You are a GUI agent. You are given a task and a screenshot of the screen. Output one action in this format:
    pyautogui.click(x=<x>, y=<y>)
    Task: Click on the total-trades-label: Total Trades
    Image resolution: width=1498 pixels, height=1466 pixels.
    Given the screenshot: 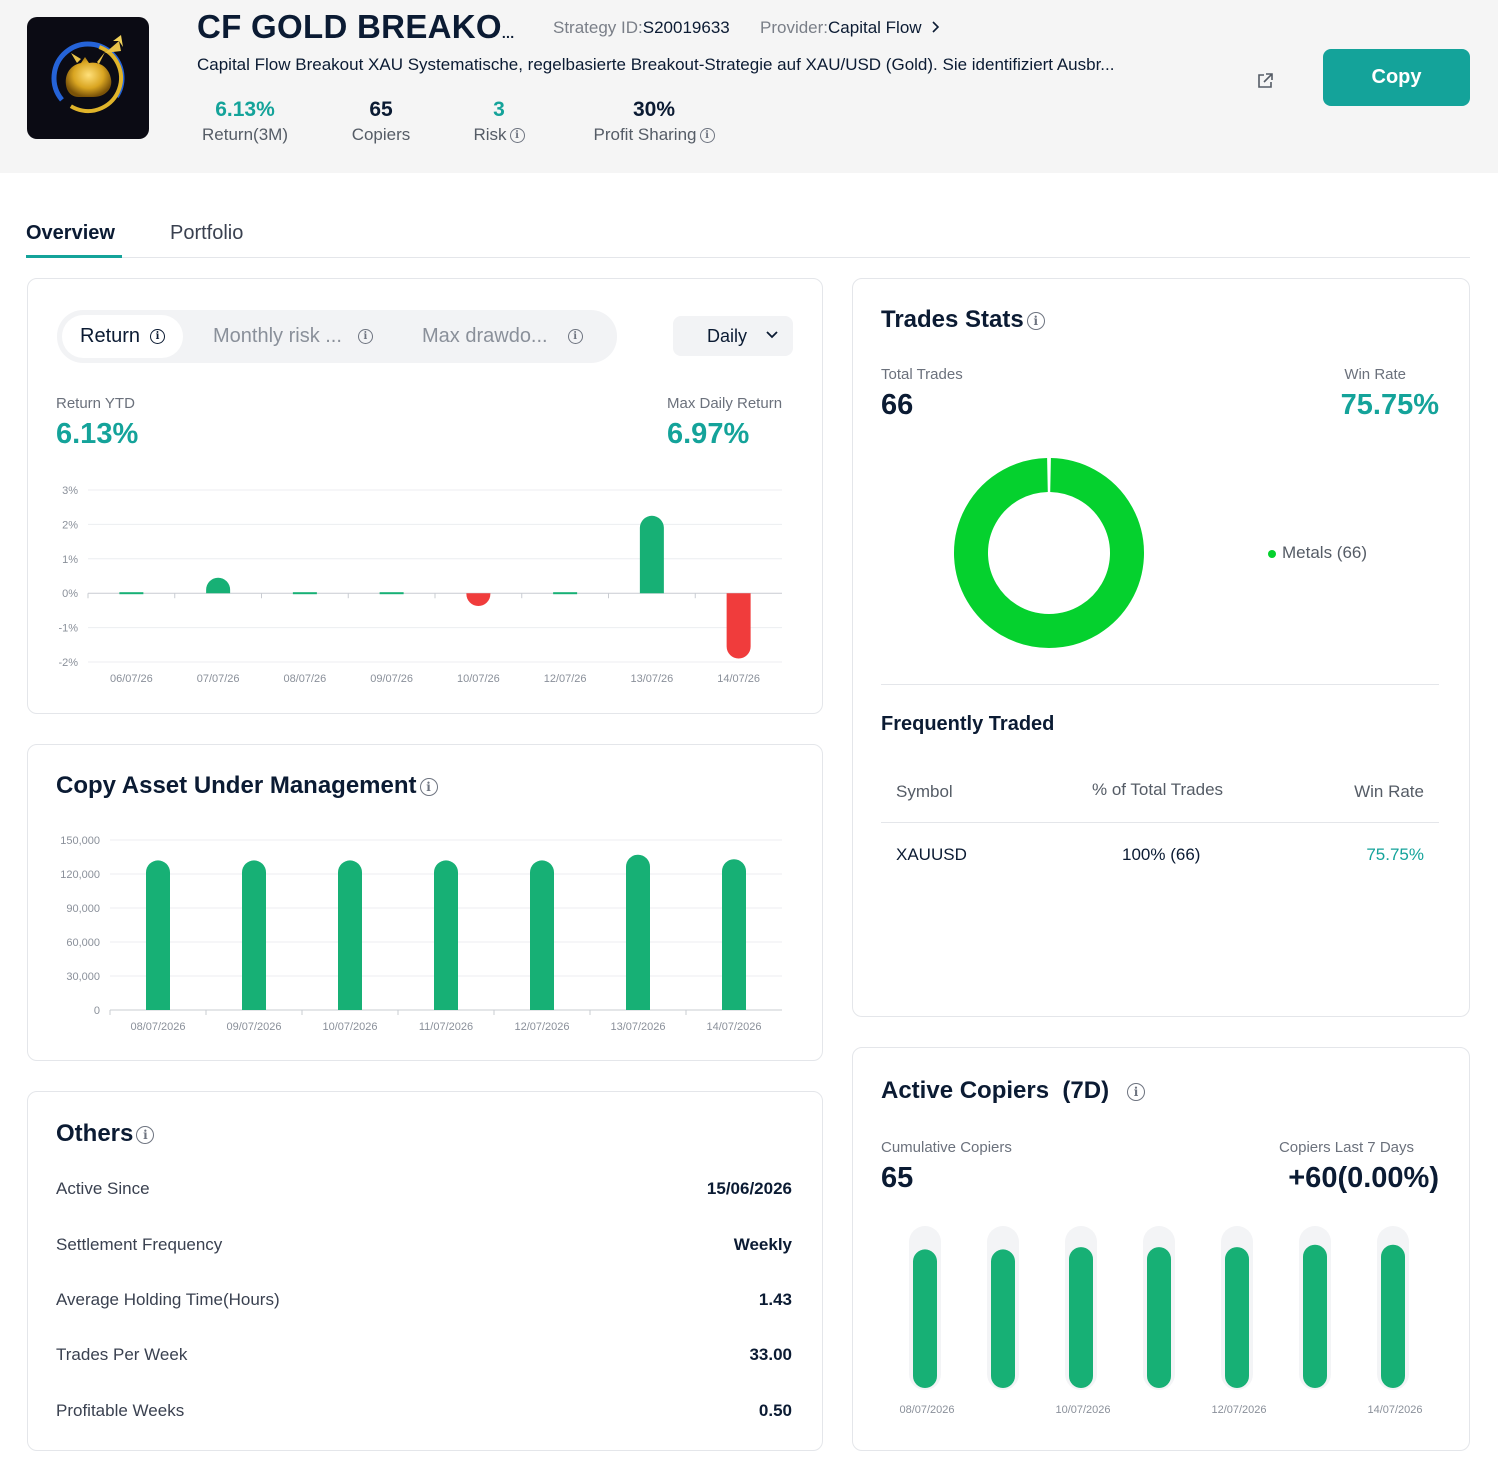 What is the action you would take?
    pyautogui.click(x=922, y=374)
    